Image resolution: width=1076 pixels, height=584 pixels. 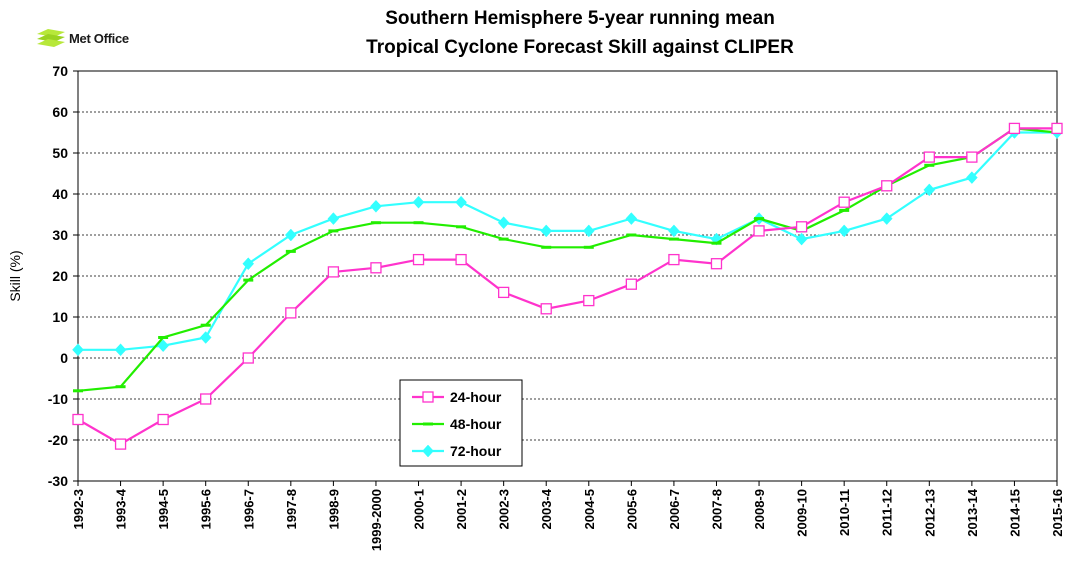 I want to click on x-tick-label: 2006-7, so click(x=674, y=509).